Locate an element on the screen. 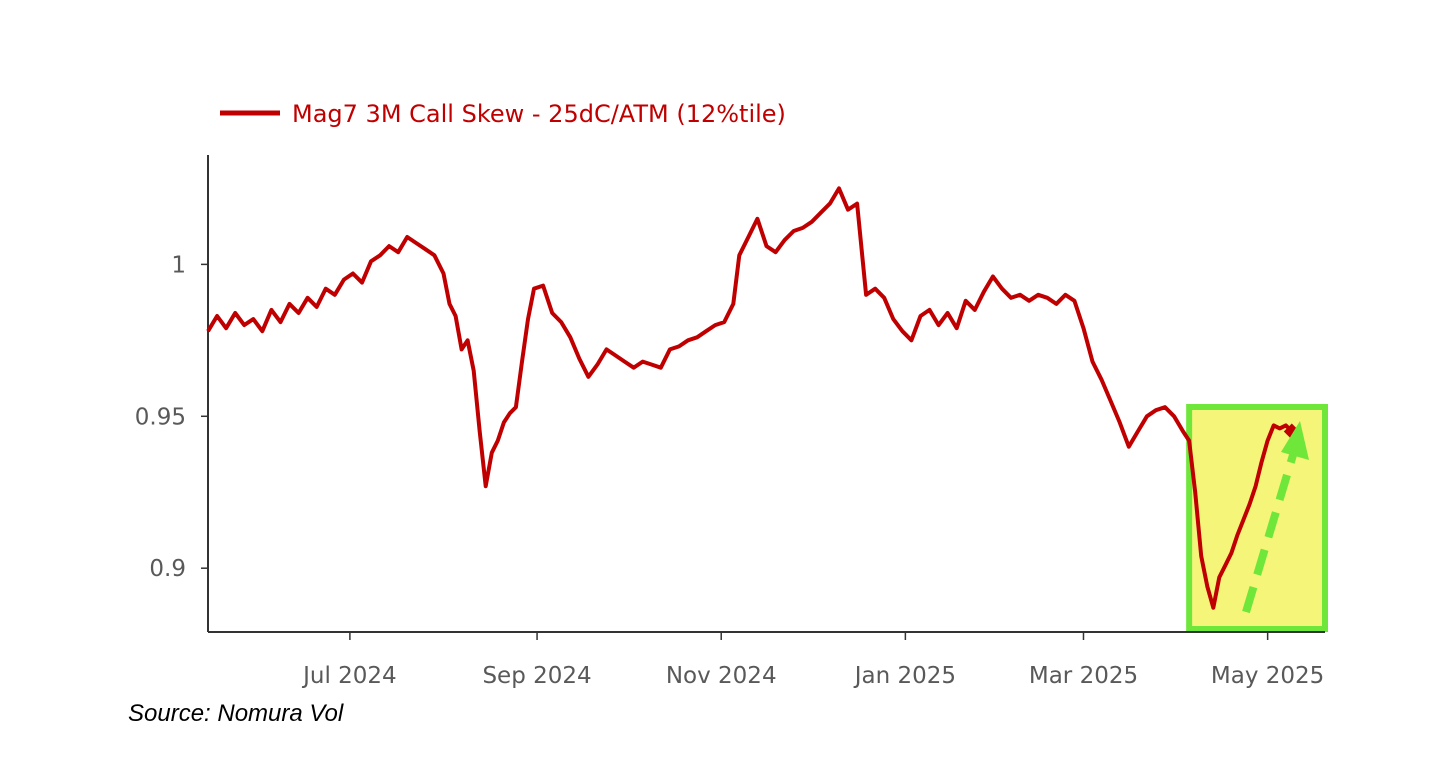 This screenshot has height=777, width=1456. x-tick-label: Jan 2025 is located at coordinates (904, 676).